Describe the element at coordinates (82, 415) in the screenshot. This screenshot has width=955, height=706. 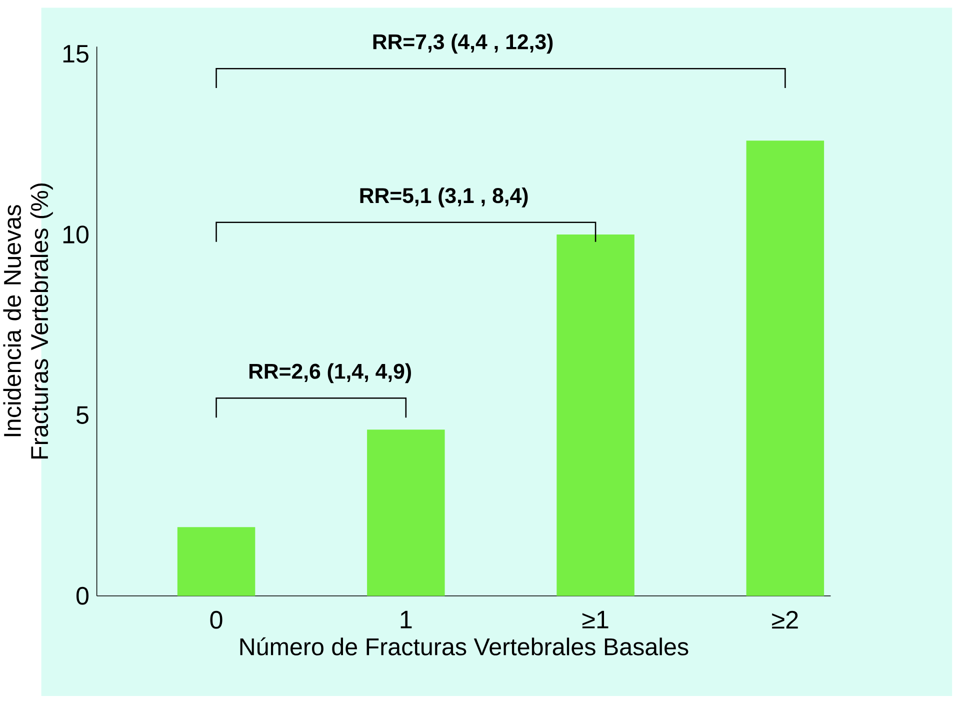
I see `y-tick-label: 5` at that location.